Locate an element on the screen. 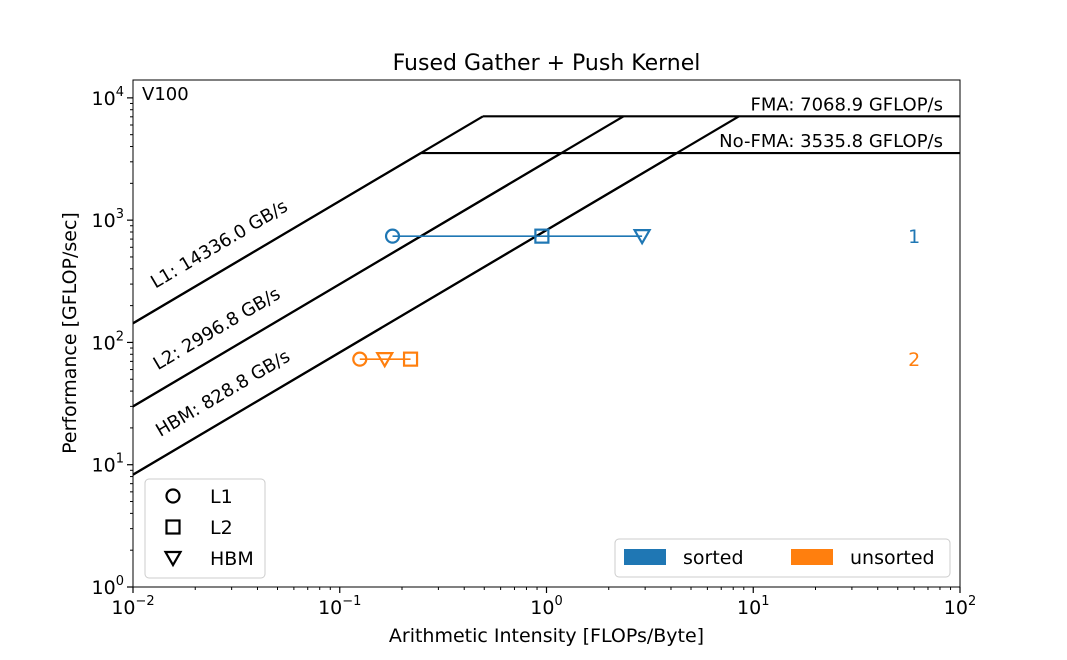 The image size is (1067, 660). series-legend-label: unsorted is located at coordinates (892, 558).